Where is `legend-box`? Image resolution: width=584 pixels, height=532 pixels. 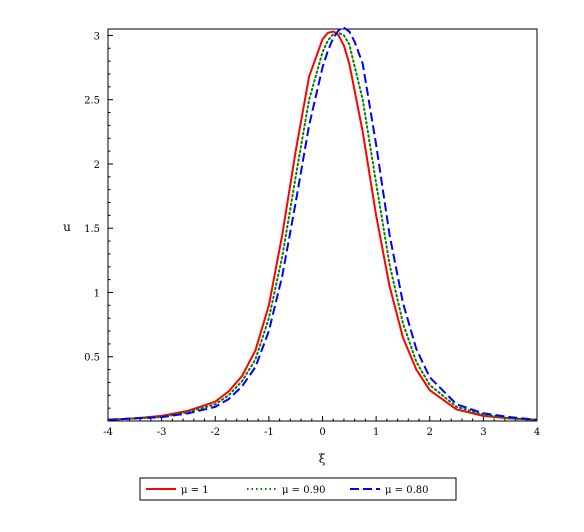
legend-box is located at coordinates (298, 489).